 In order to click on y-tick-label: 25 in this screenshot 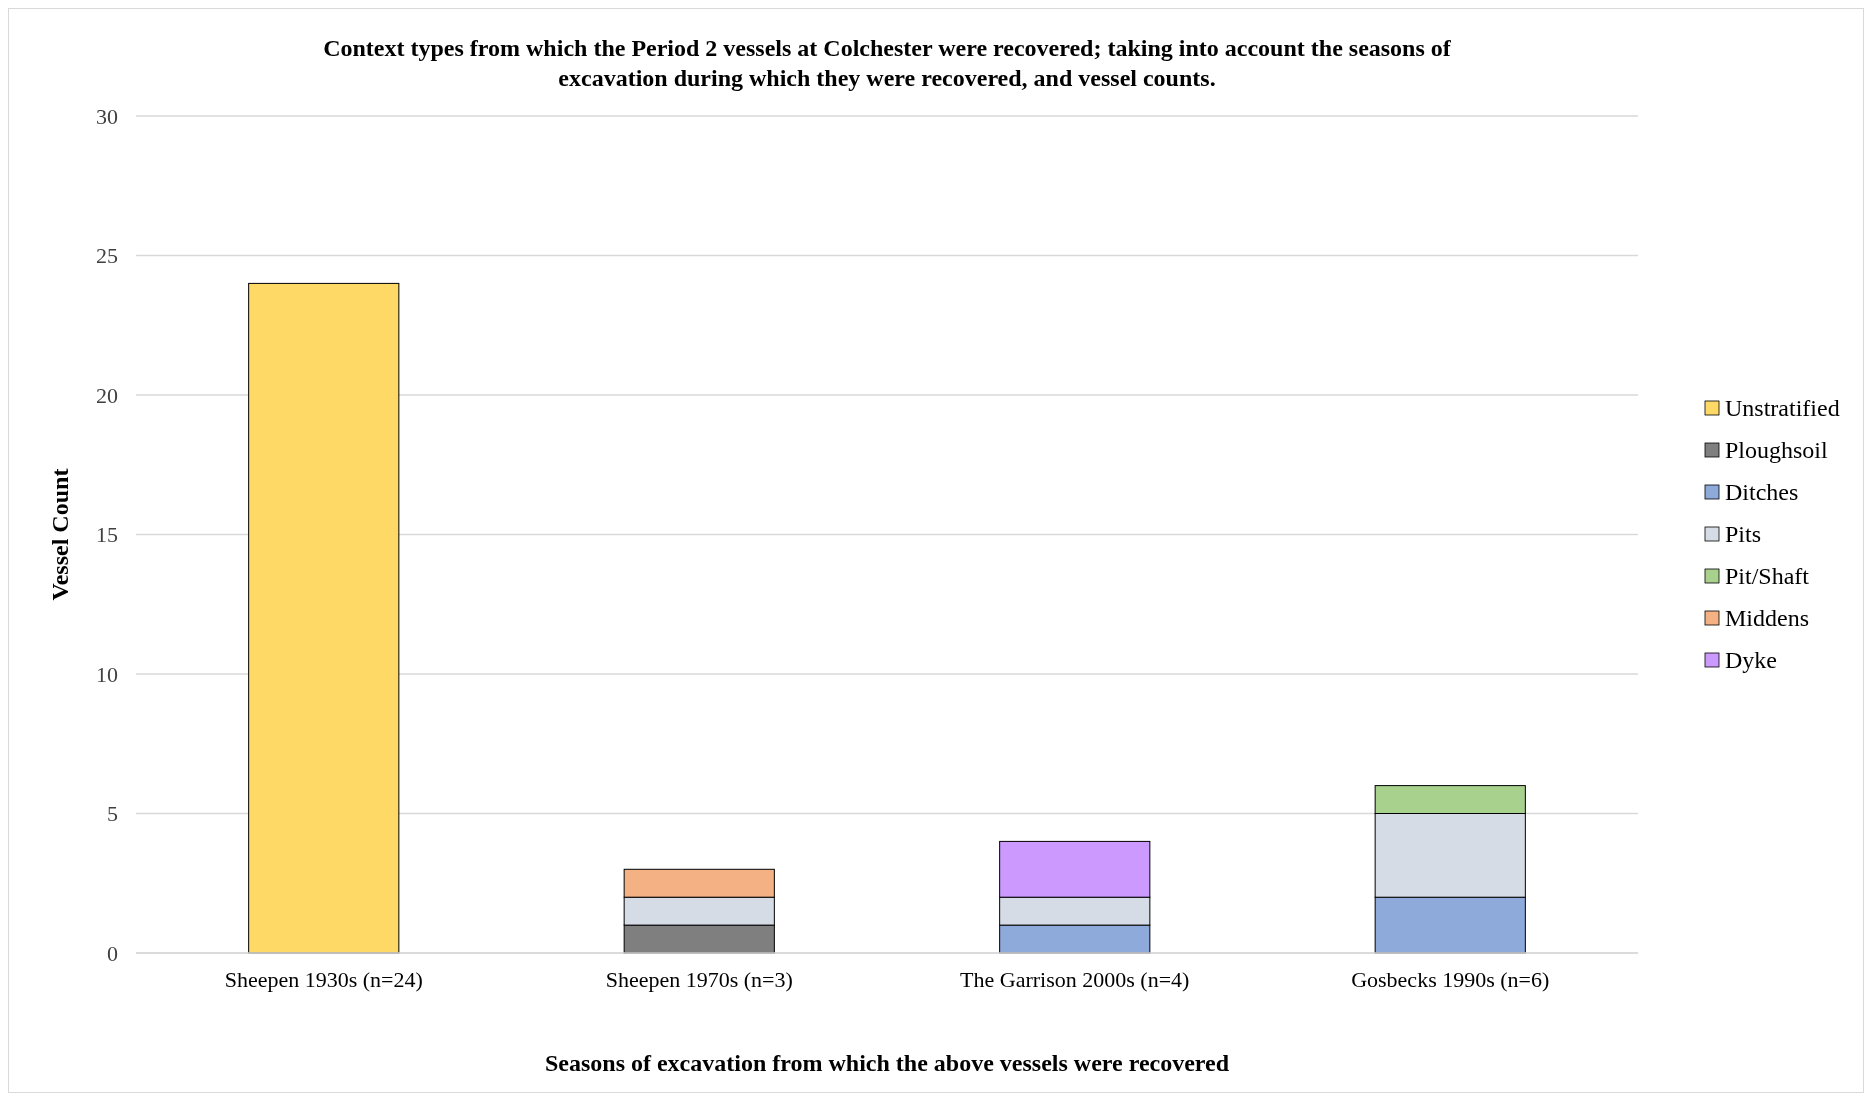, I will do `click(107, 256)`.